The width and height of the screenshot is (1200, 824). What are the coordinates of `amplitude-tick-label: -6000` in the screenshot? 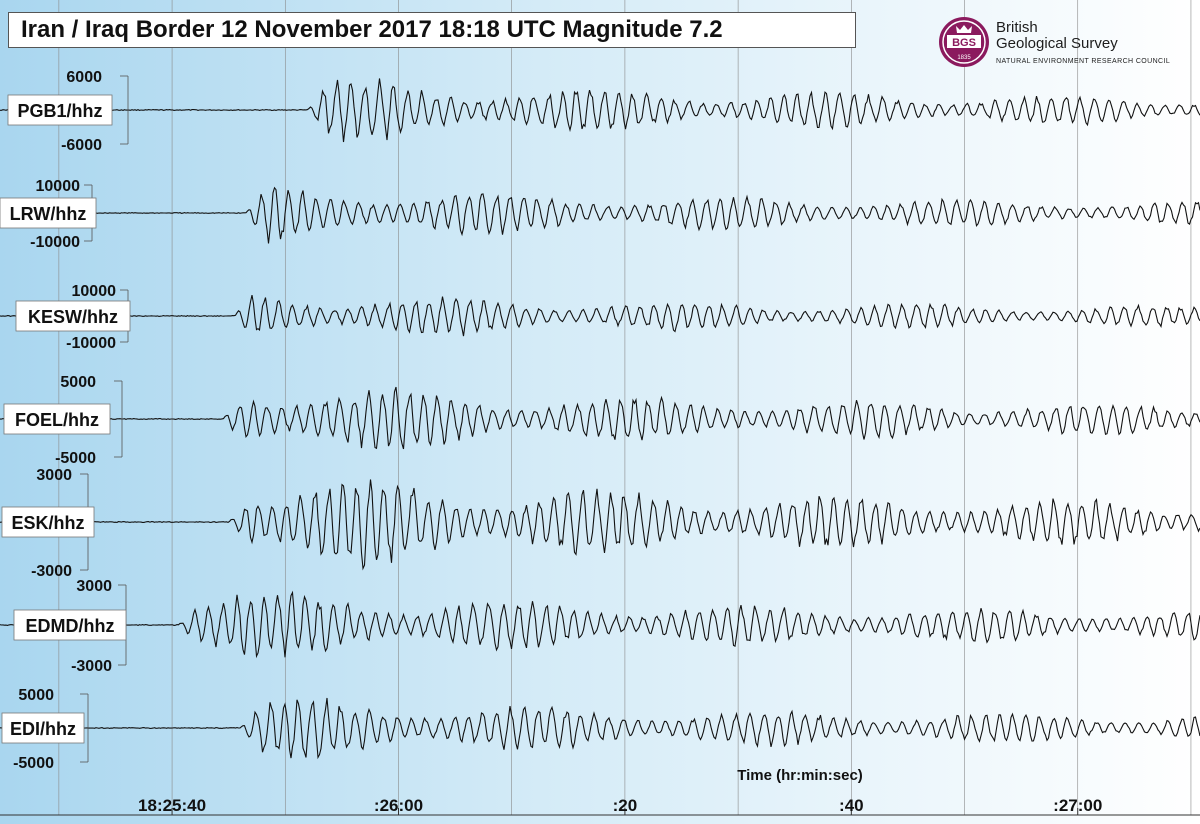 It's located at (81, 145).